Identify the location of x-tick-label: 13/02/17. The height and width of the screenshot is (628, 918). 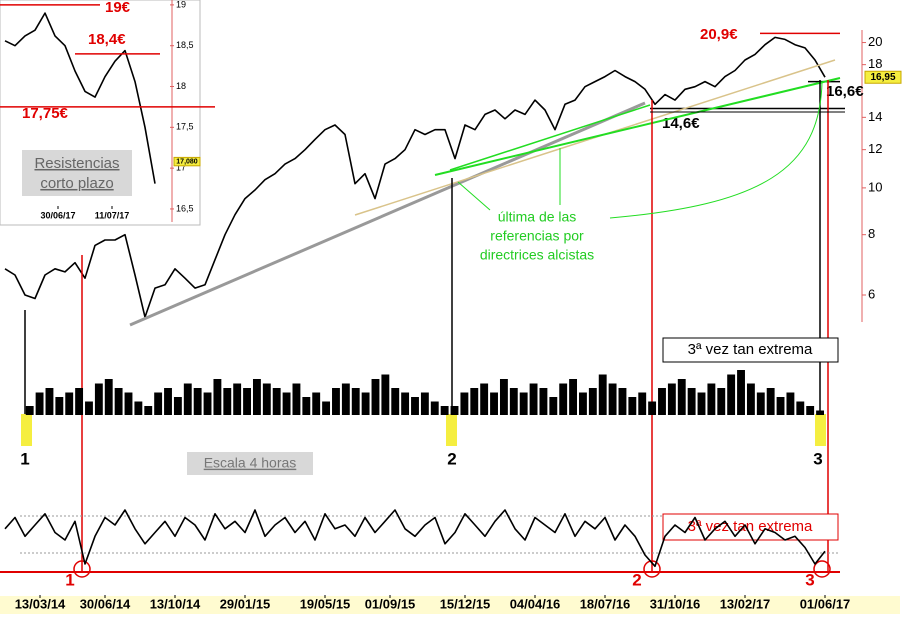
(745, 603).